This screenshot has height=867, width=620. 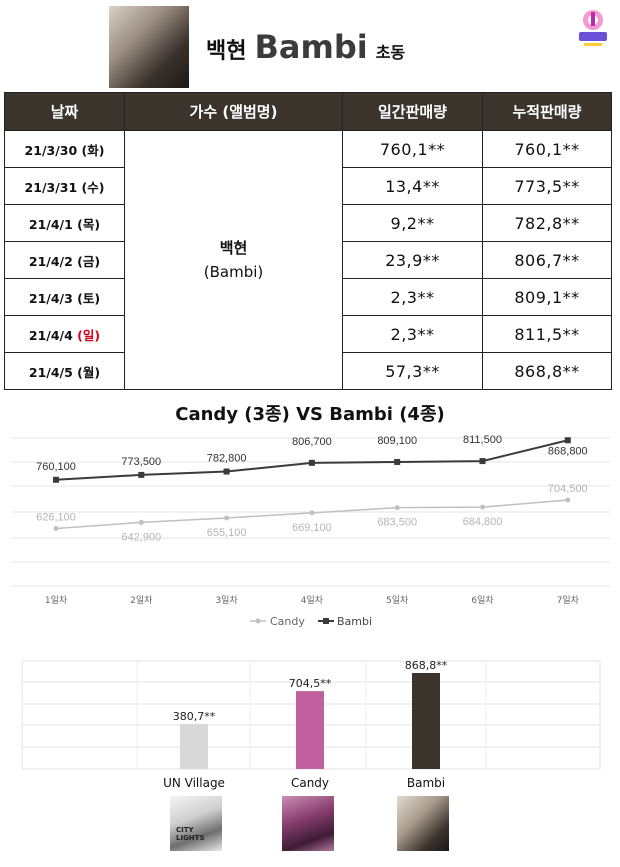 What do you see at coordinates (547, 297) in the screenshot?
I see `cumulative-cell: 809,1**` at bounding box center [547, 297].